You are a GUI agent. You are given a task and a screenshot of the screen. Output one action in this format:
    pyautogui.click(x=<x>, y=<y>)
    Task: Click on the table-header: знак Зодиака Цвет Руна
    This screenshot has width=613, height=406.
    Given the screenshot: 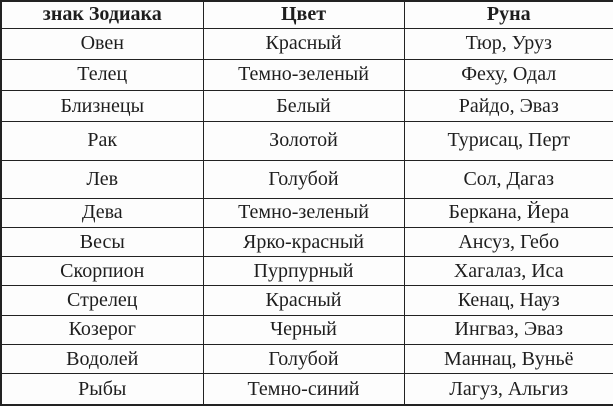 What is the action you would take?
    pyautogui.click(x=306, y=14)
    